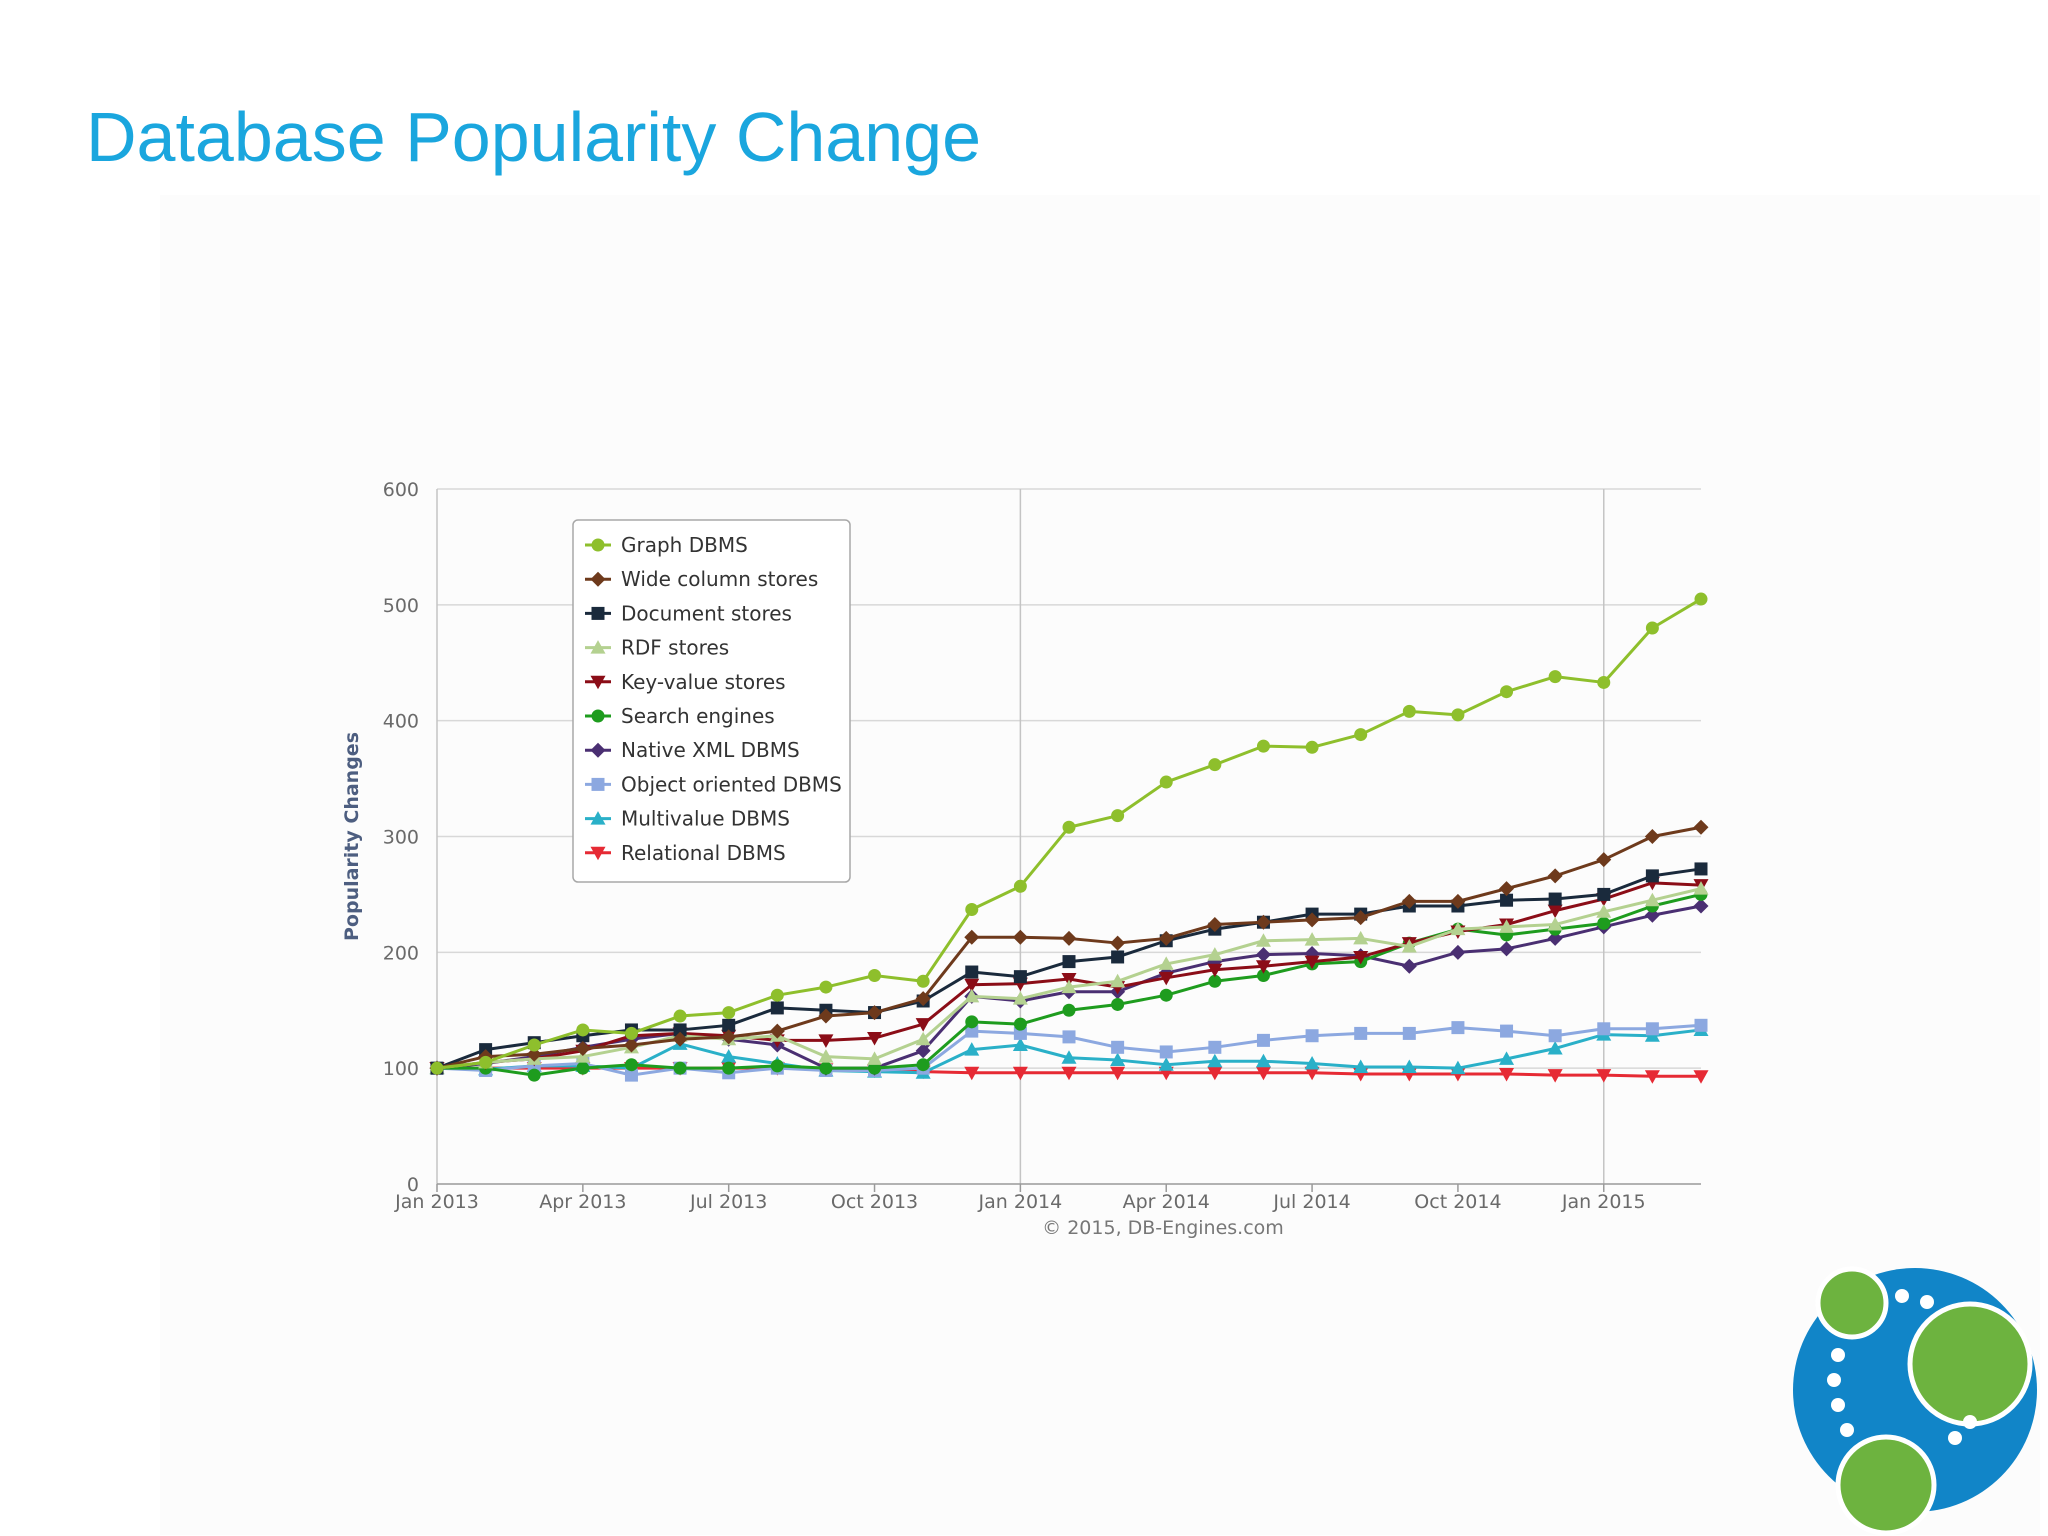 This screenshot has width=2048, height=1536. I want to click on legend-marker-key-value-stores, so click(598, 682).